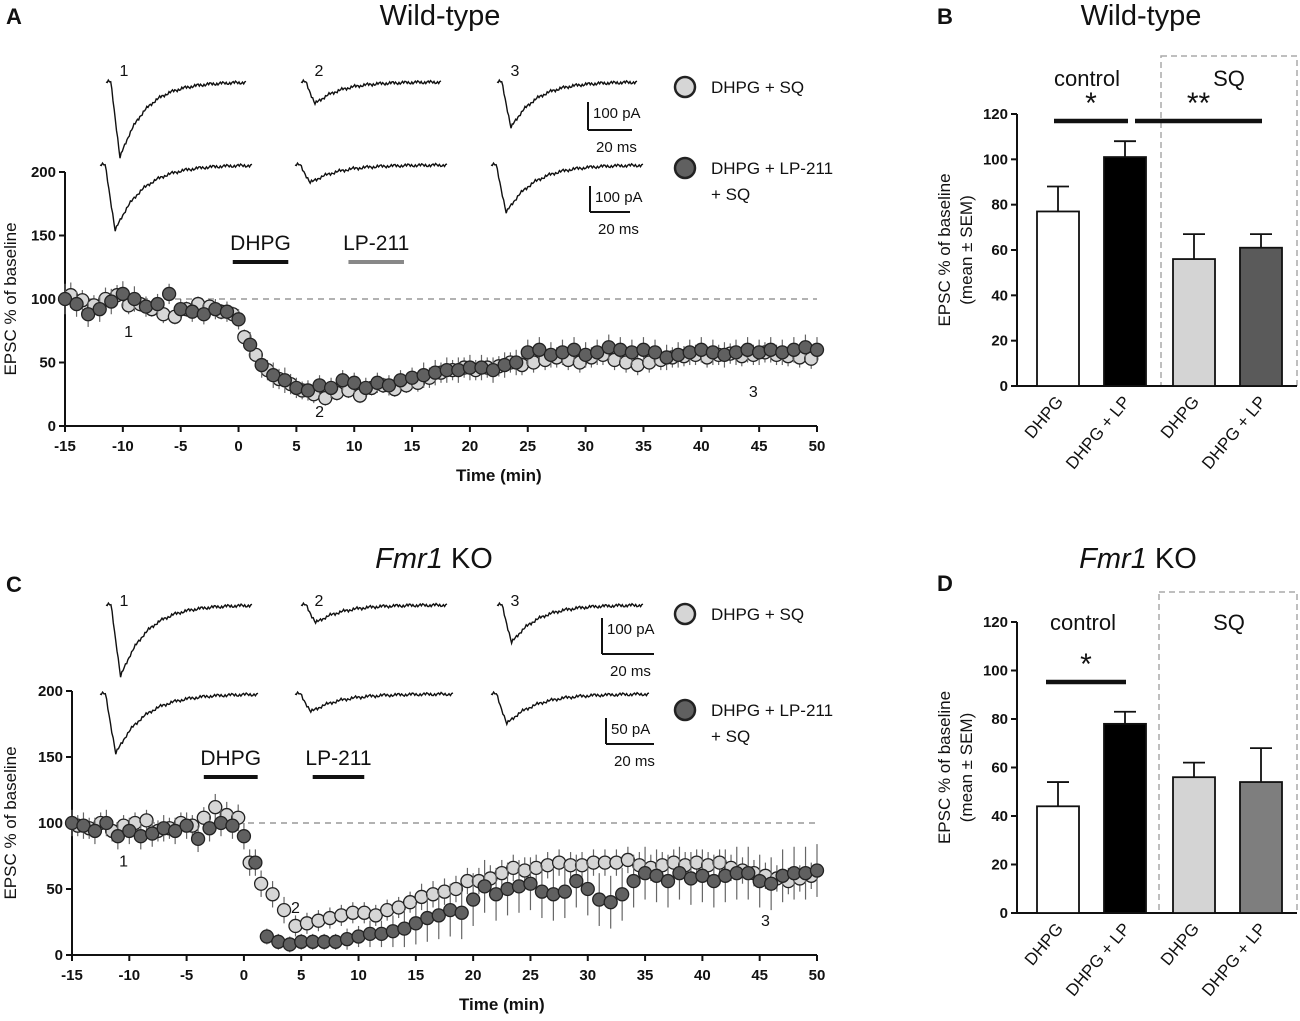 This screenshot has height=1021, width=1300. What do you see at coordinates (441, 341) in the screenshot?
I see `data-series` at bounding box center [441, 341].